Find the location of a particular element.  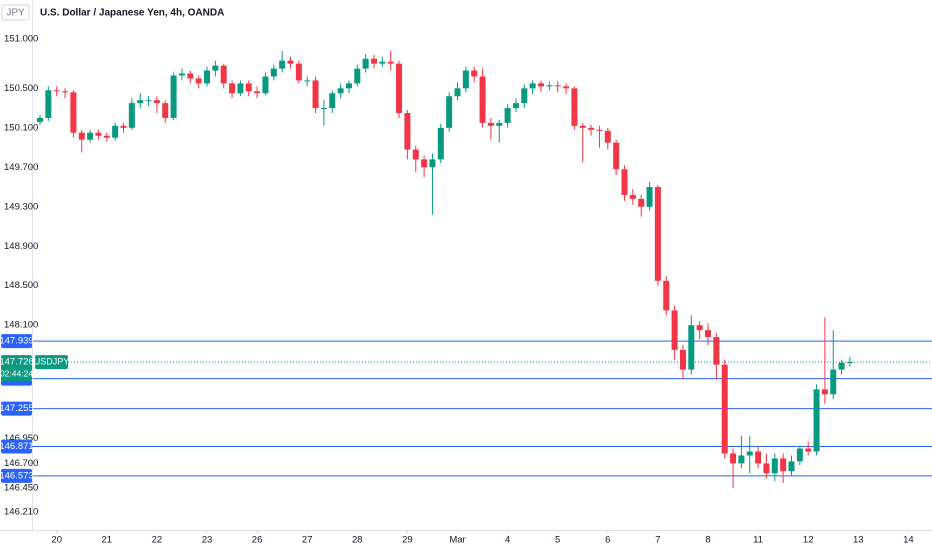

x-tick-label: Mar is located at coordinates (457, 540).